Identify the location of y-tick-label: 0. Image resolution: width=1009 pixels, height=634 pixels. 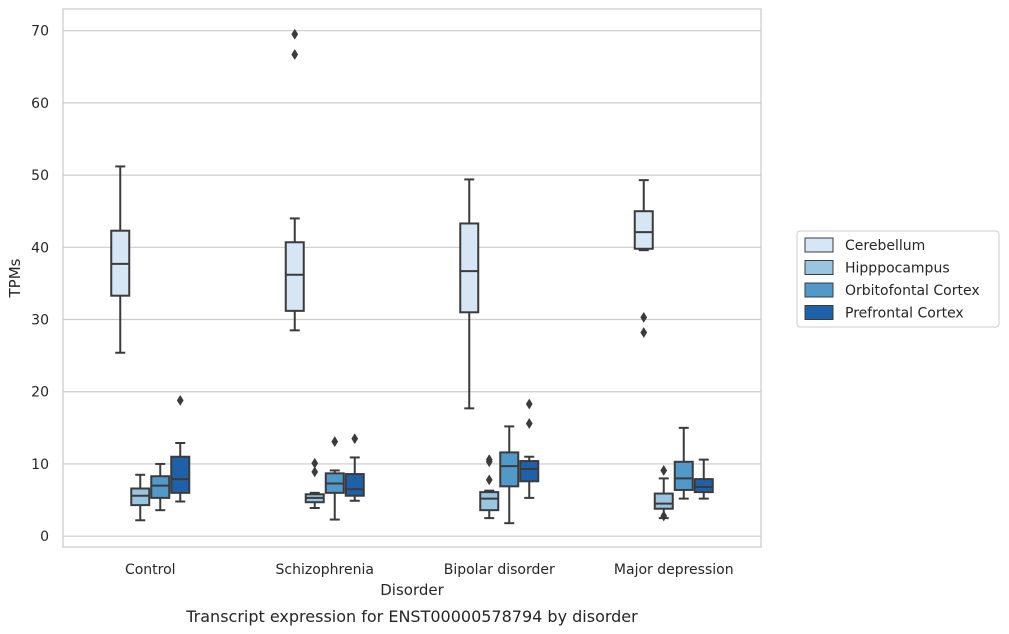
(44, 537).